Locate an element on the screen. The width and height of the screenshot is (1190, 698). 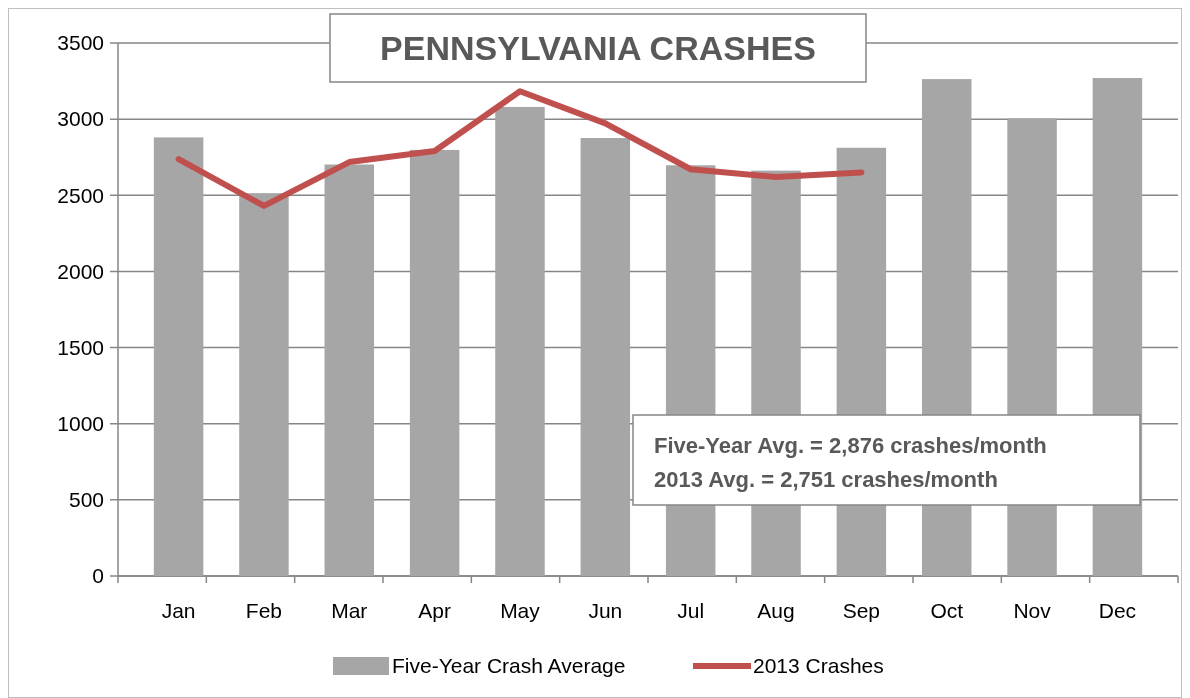
y-tick-label: 0 is located at coordinates (98, 576).